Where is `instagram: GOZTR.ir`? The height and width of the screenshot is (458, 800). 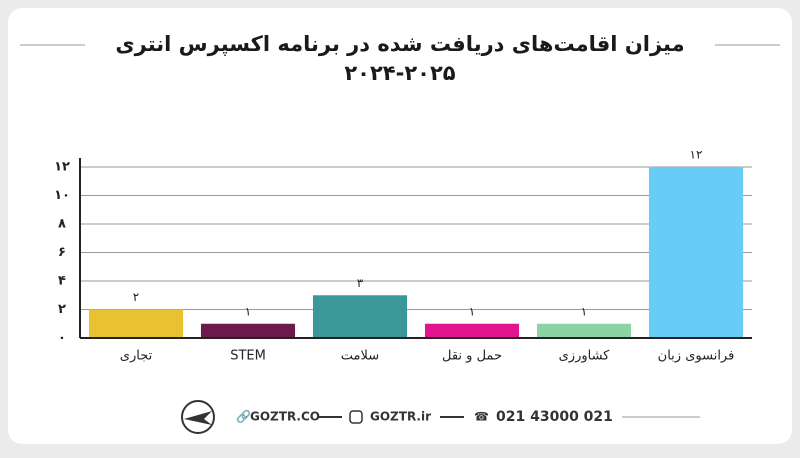 instagram: GOZTR.ir is located at coordinates (400, 417).